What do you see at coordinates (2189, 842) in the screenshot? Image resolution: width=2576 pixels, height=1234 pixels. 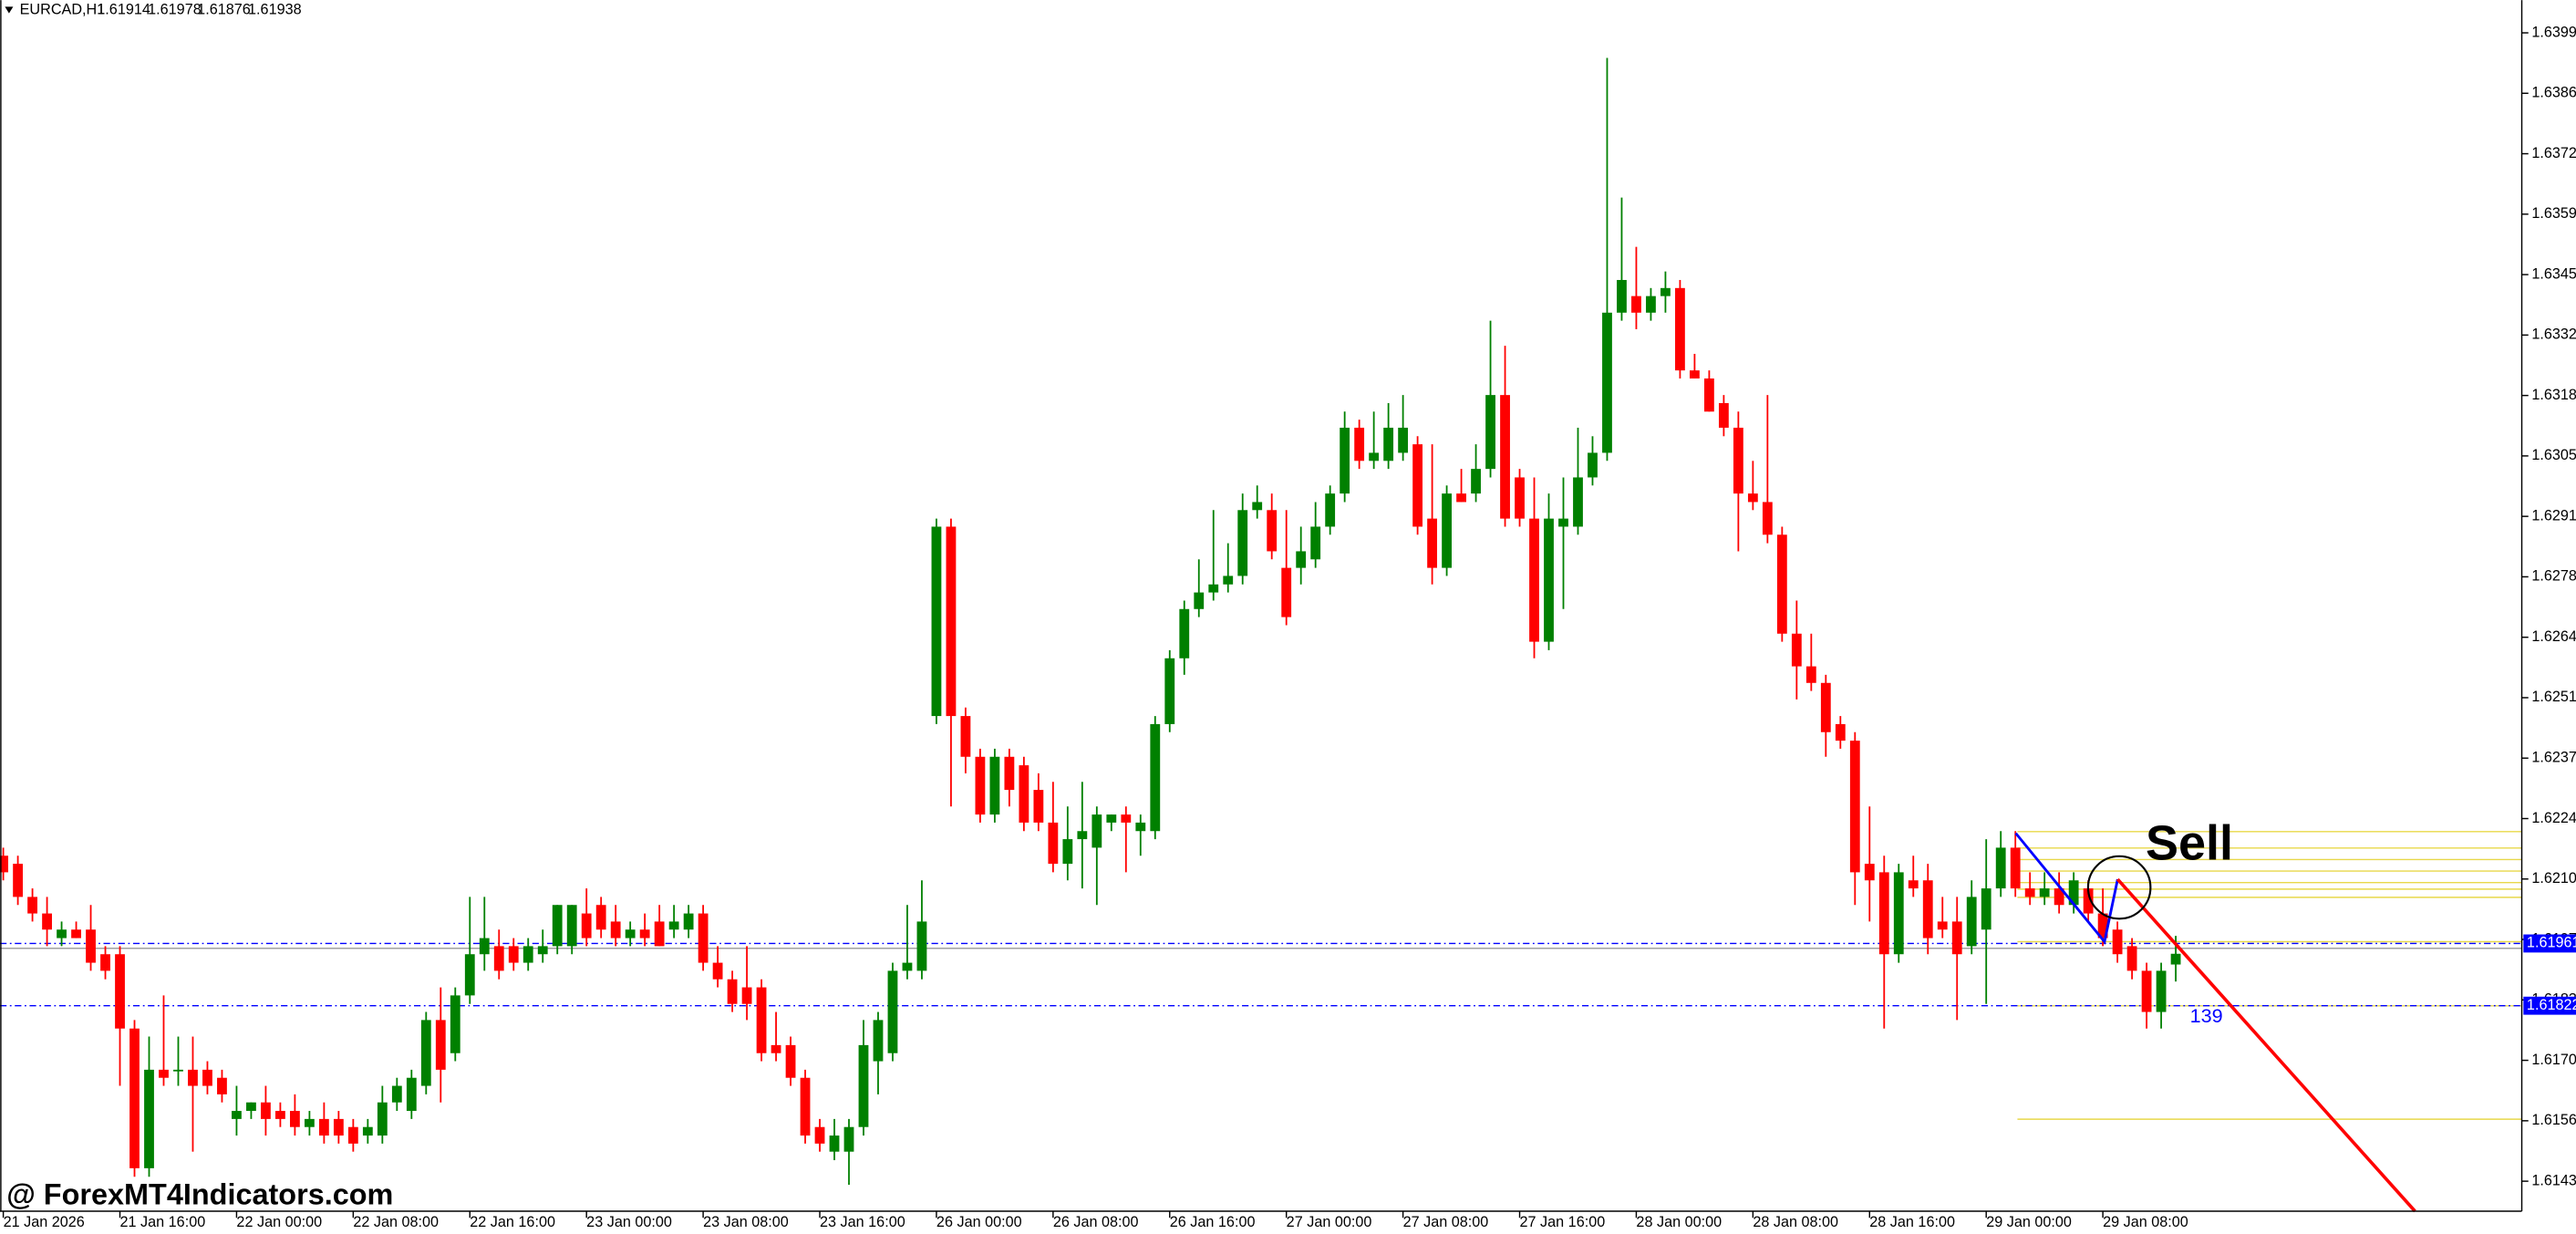 I see `sell-label: Sell` at bounding box center [2189, 842].